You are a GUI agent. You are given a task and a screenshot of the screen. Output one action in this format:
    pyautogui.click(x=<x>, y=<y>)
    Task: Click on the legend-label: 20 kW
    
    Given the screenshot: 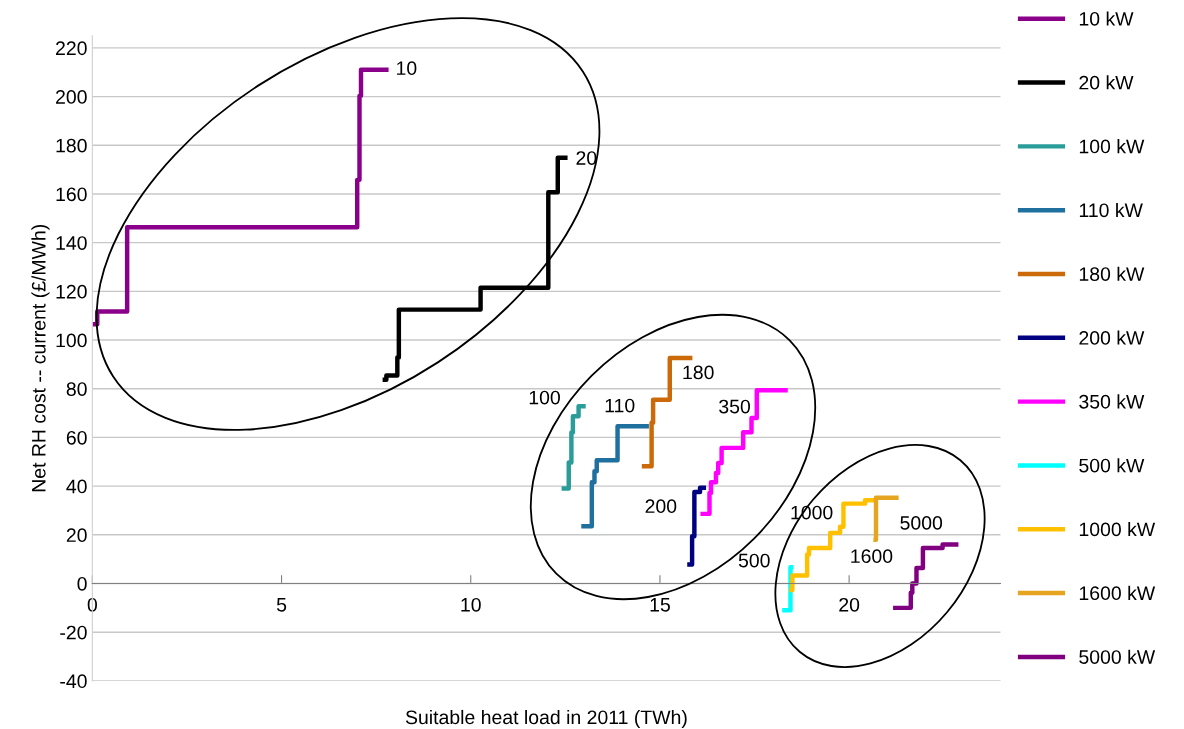 What is the action you would take?
    pyautogui.click(x=1106, y=82)
    